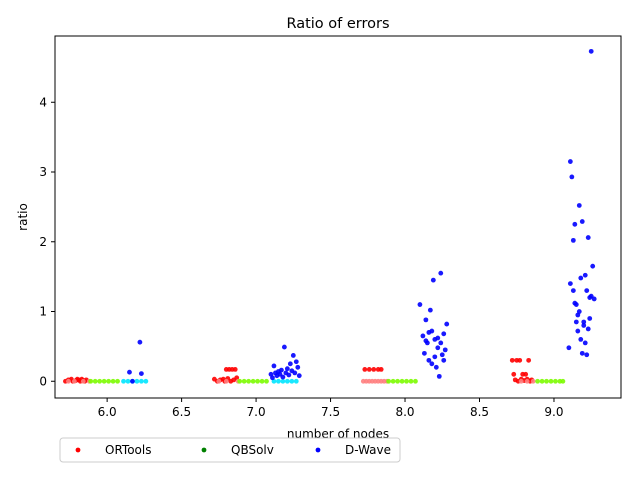 The image size is (640, 480). Describe the element at coordinates (47, 241) in the screenshot. I see `y-axis: 0 1 2 3 4` at that location.